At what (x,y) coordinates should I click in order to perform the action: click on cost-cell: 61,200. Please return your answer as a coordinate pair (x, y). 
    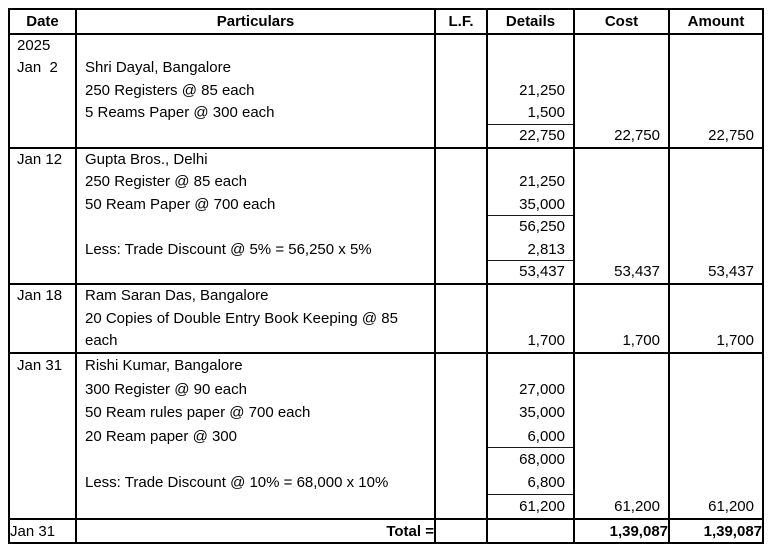
    Looking at the image, I should click on (621, 436).